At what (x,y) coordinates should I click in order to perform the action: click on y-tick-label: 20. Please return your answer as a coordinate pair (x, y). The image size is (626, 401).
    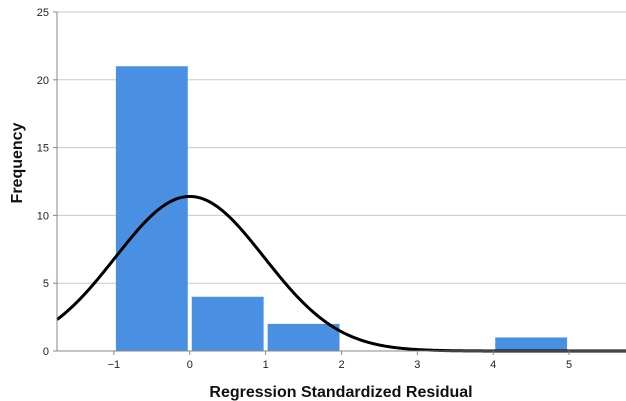
    Looking at the image, I should click on (43, 81).